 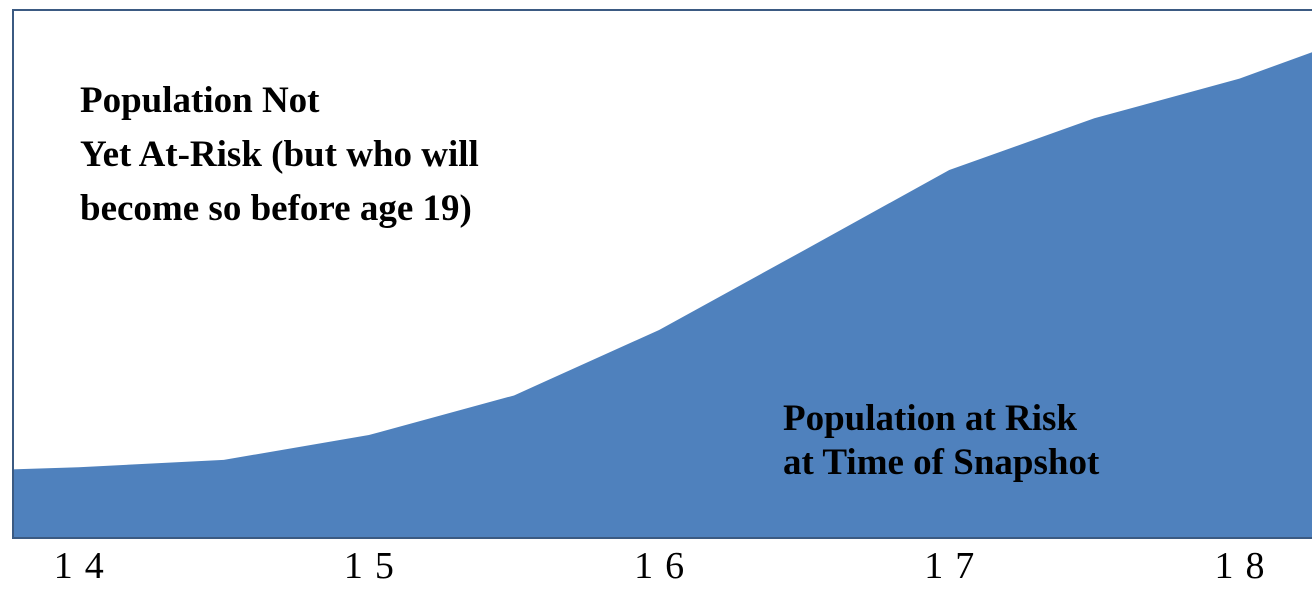 What do you see at coordinates (1245, 566) in the screenshot?
I see `x-tick-label: 18` at bounding box center [1245, 566].